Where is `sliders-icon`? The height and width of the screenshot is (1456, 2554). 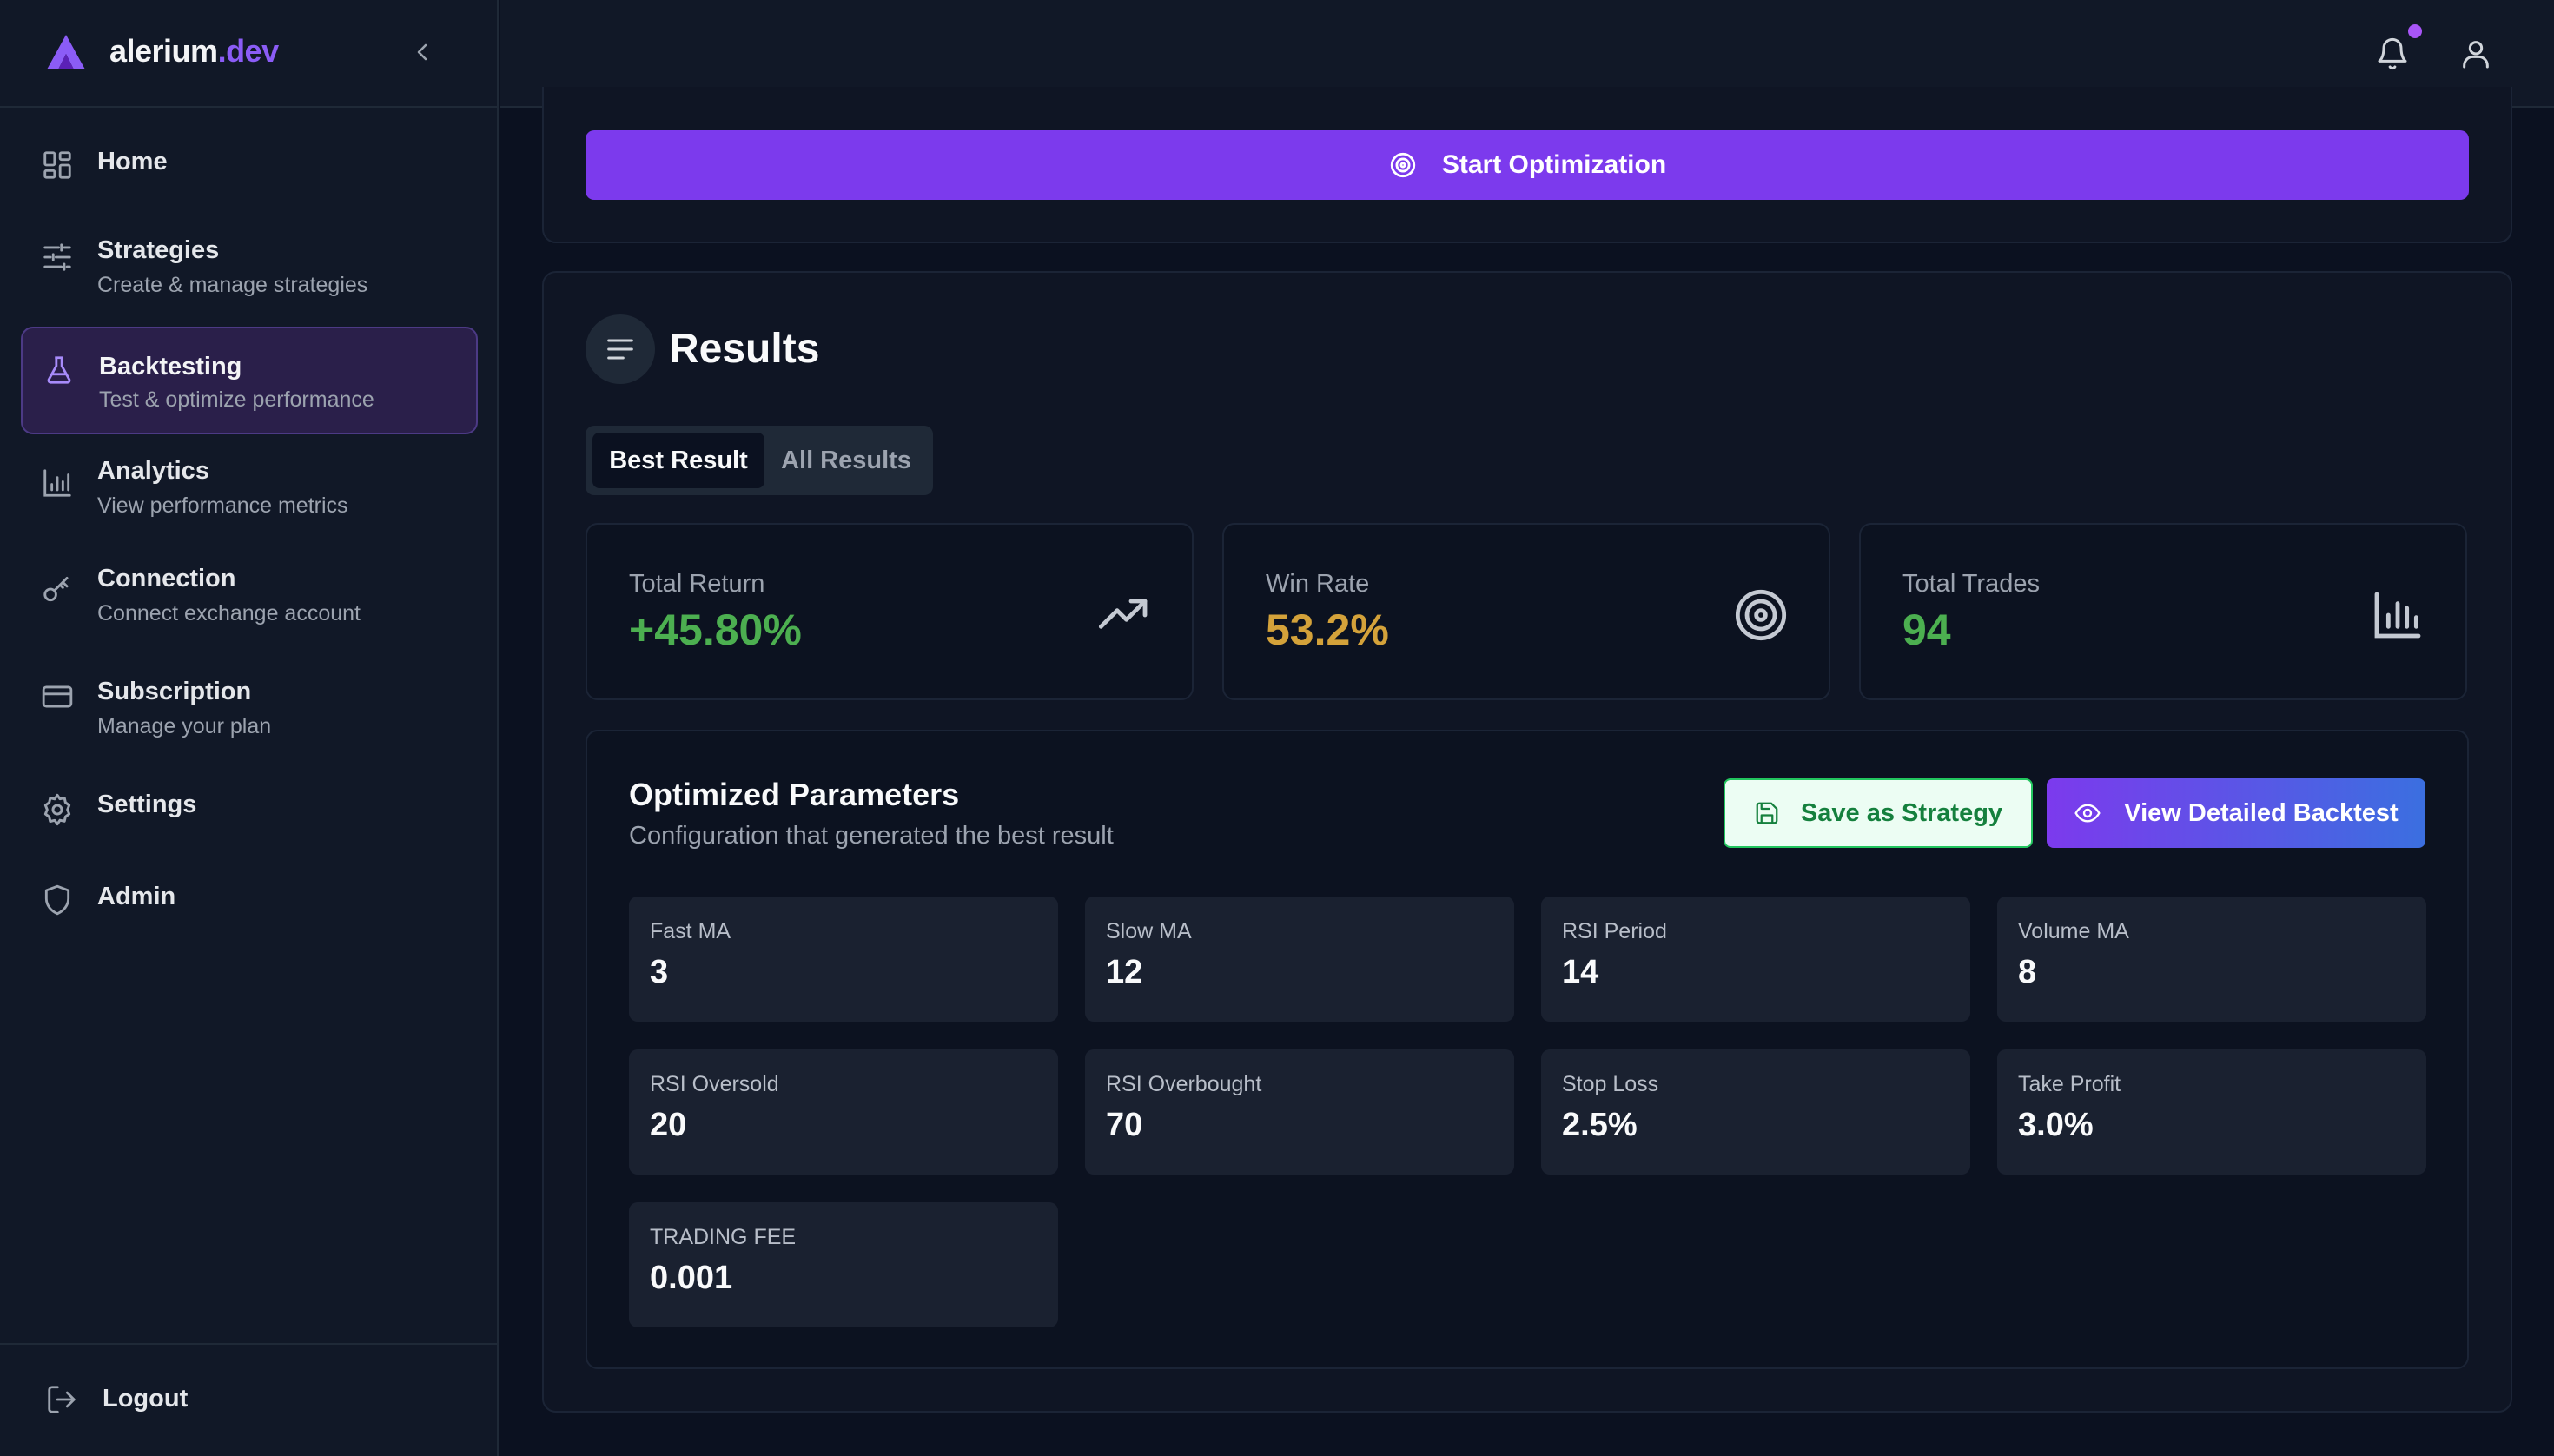 sliders-icon is located at coordinates (58, 257).